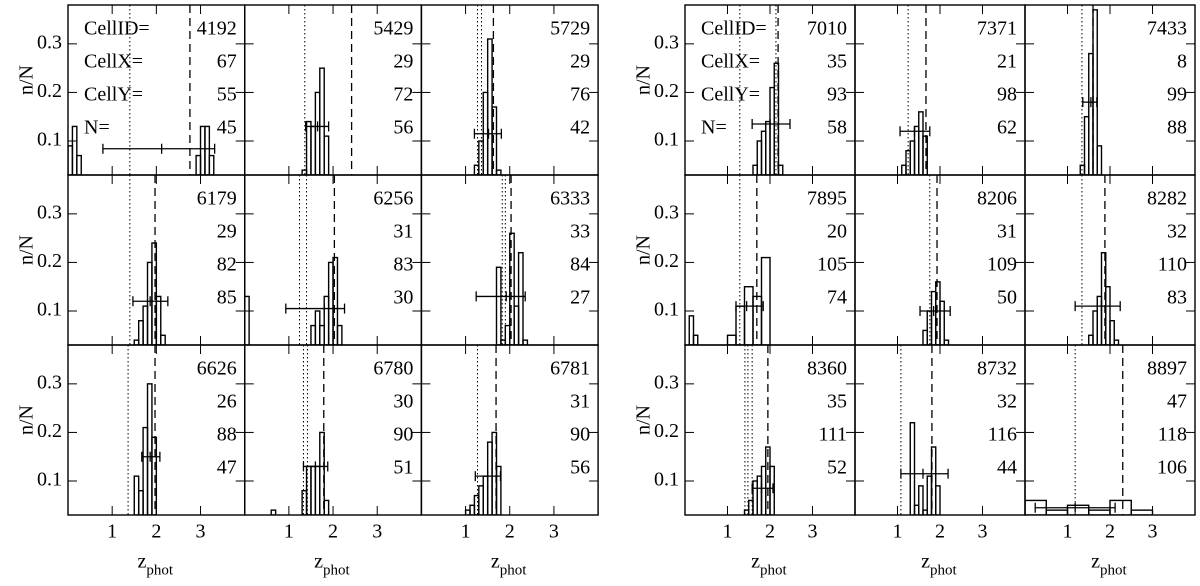  I want to click on cell-value: 50, so click(1007, 298).